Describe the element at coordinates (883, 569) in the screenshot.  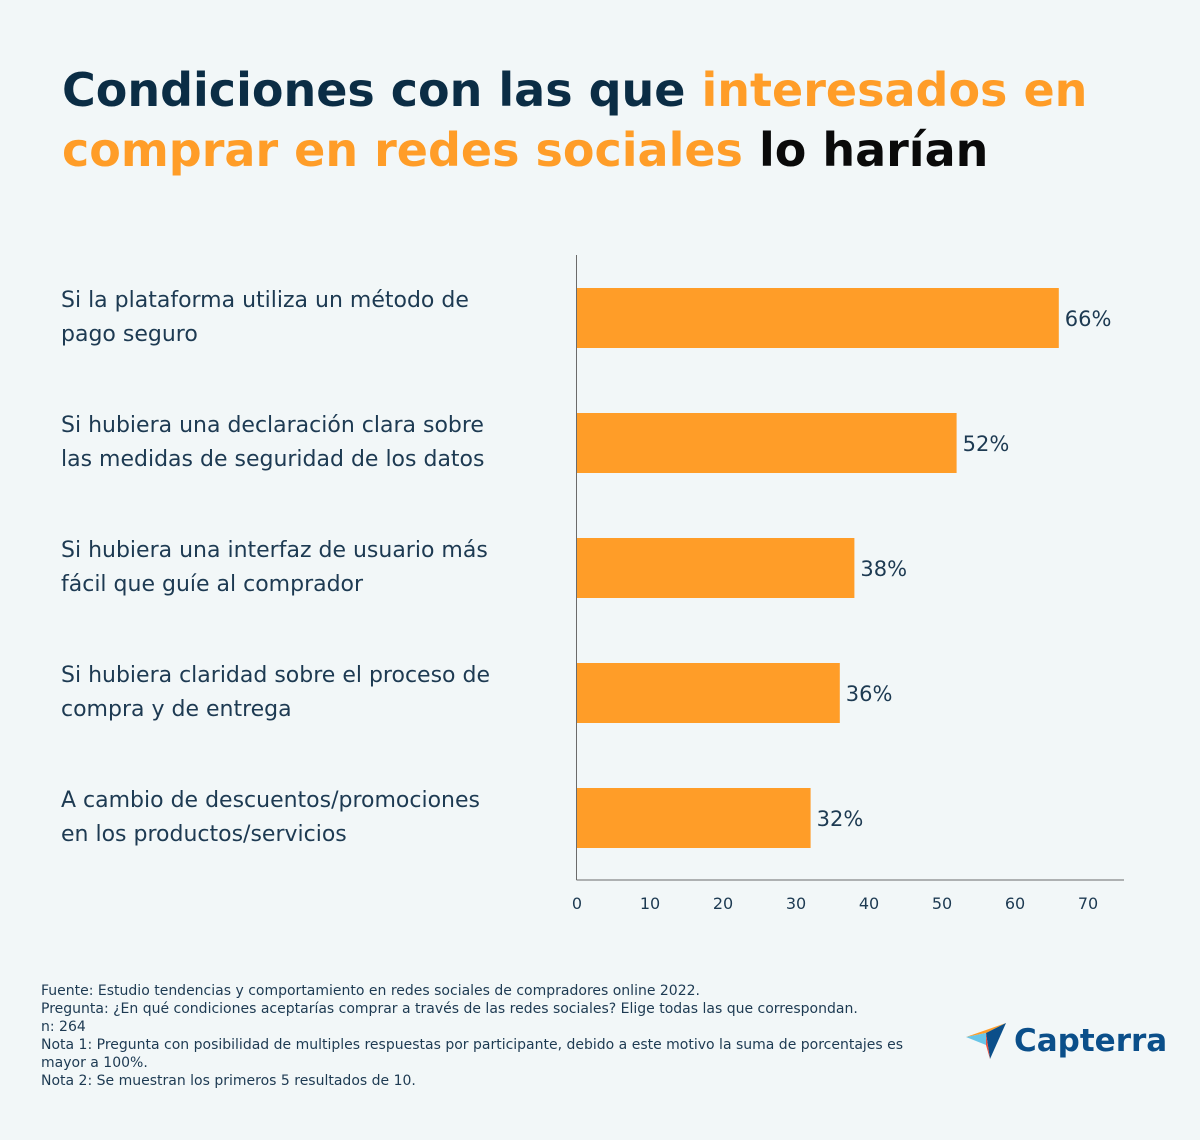
I see `data-label-3: 38%` at that location.